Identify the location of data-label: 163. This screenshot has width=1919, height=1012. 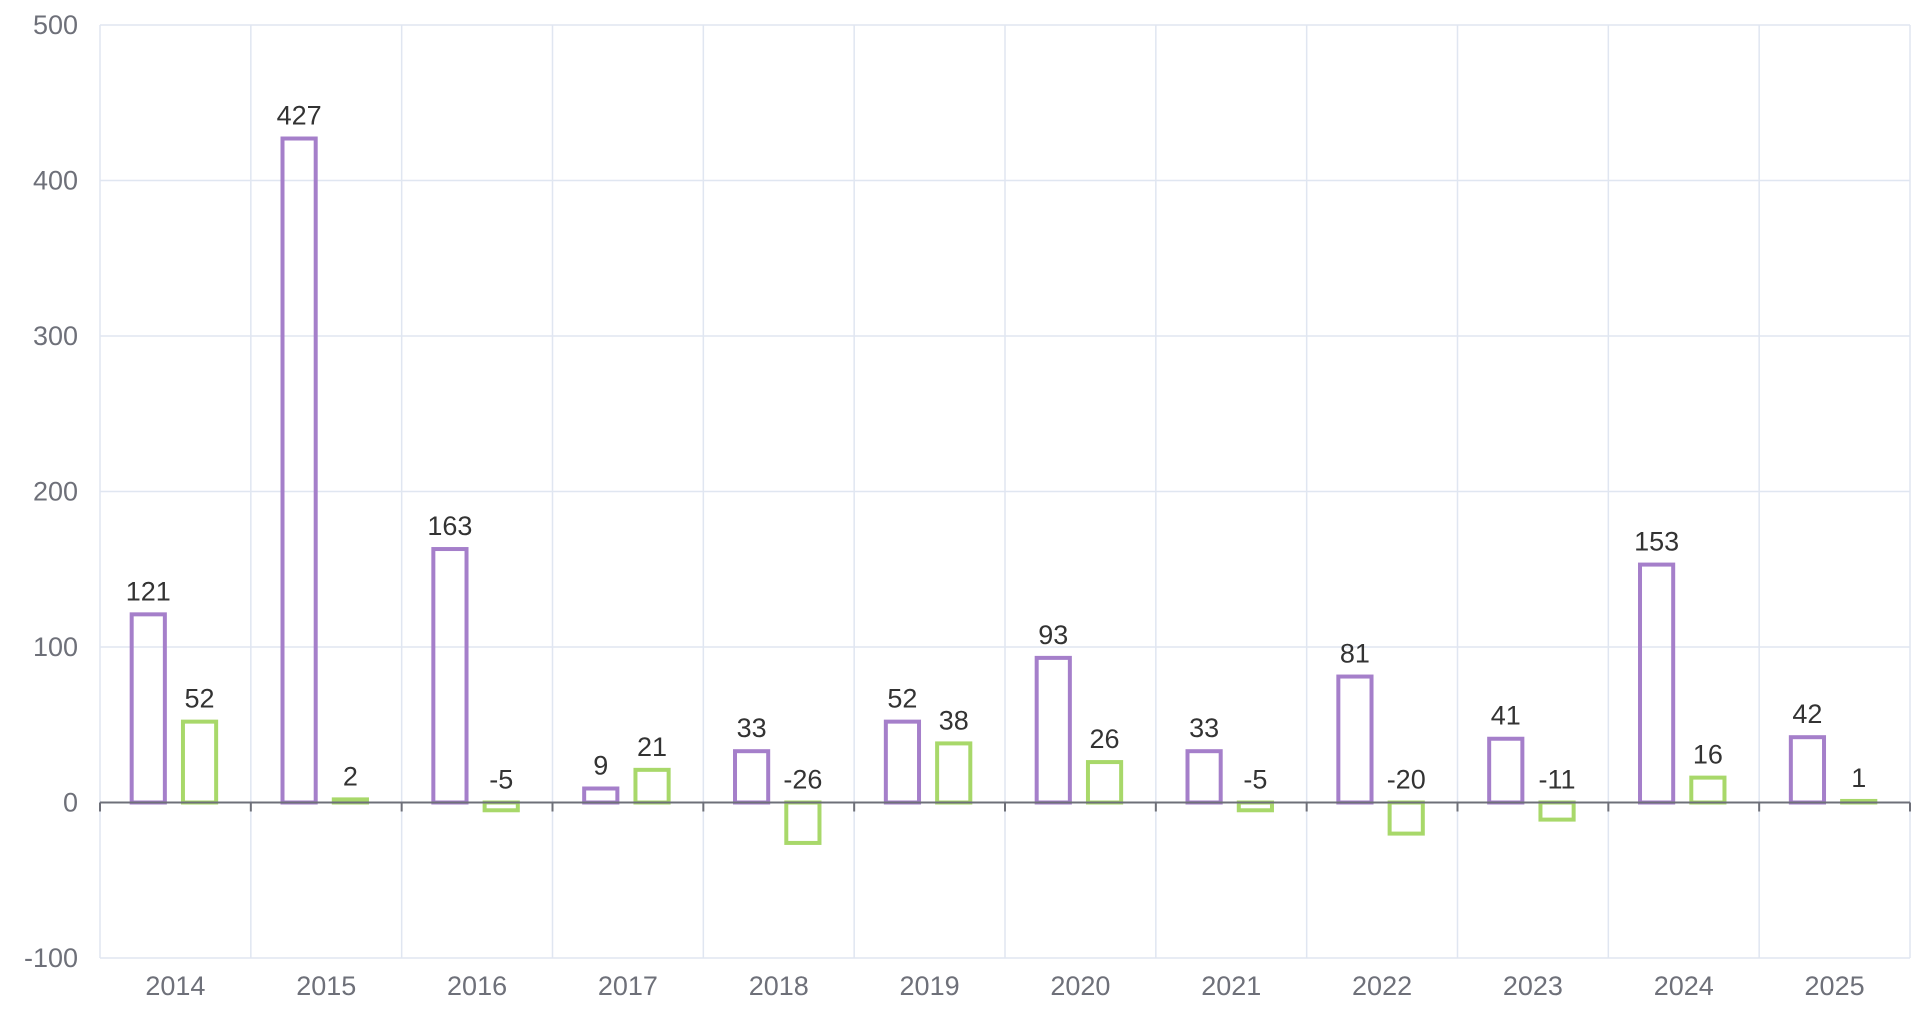
(449, 526).